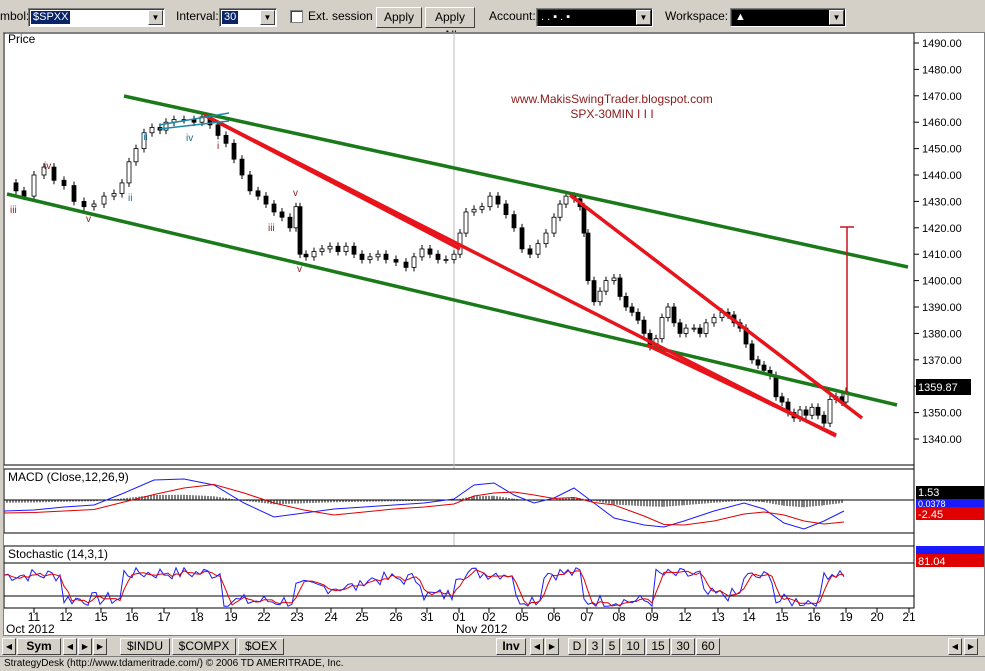  What do you see at coordinates (197, 16) in the screenshot?
I see `interval-label: Interval:` at bounding box center [197, 16].